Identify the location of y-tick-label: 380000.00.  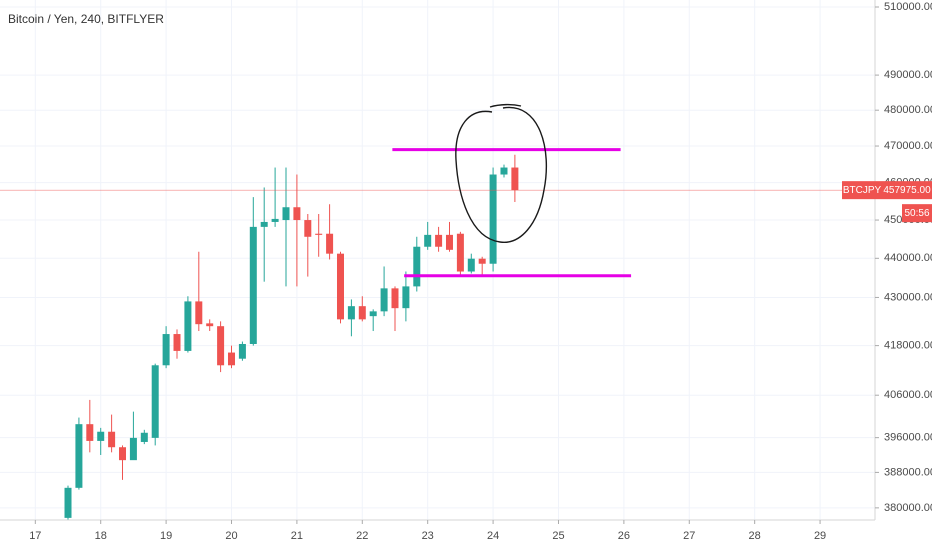
(908, 508).